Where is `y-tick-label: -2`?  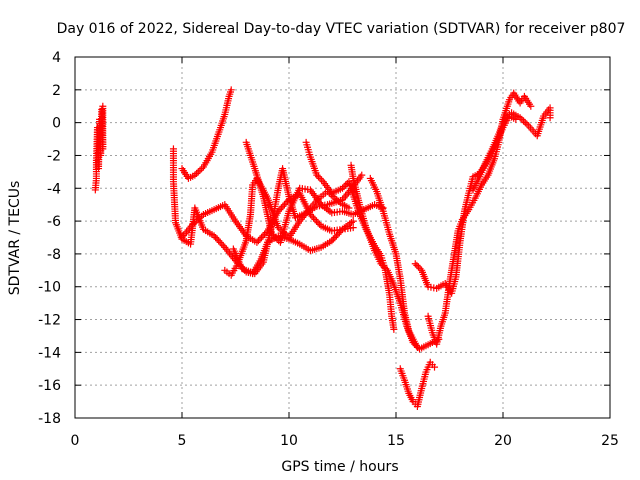
y-tick-label: -2 is located at coordinates (54, 156).